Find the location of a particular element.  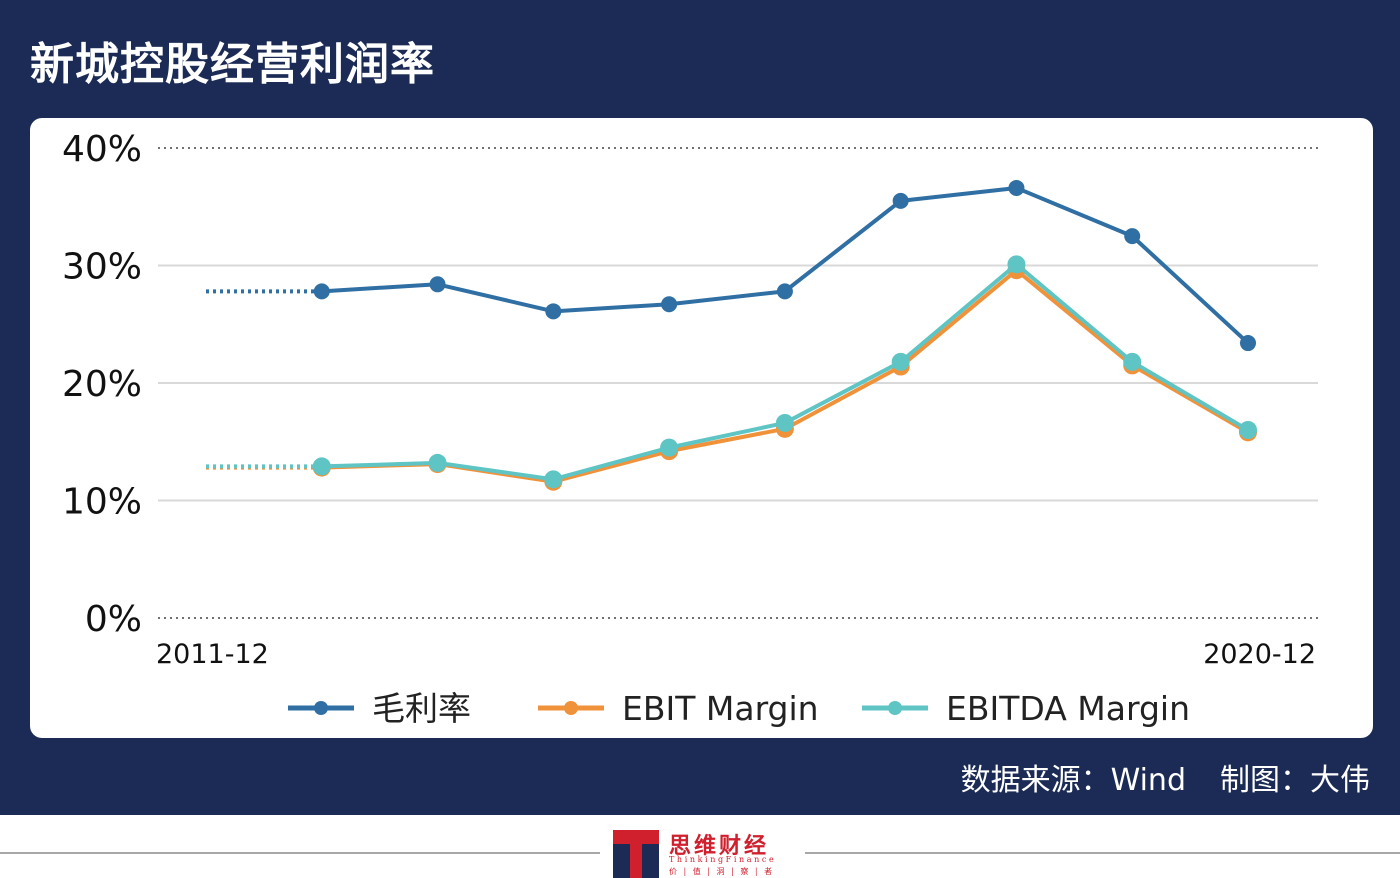

logo-name-cn: 思维财经 is located at coordinates (719, 846).